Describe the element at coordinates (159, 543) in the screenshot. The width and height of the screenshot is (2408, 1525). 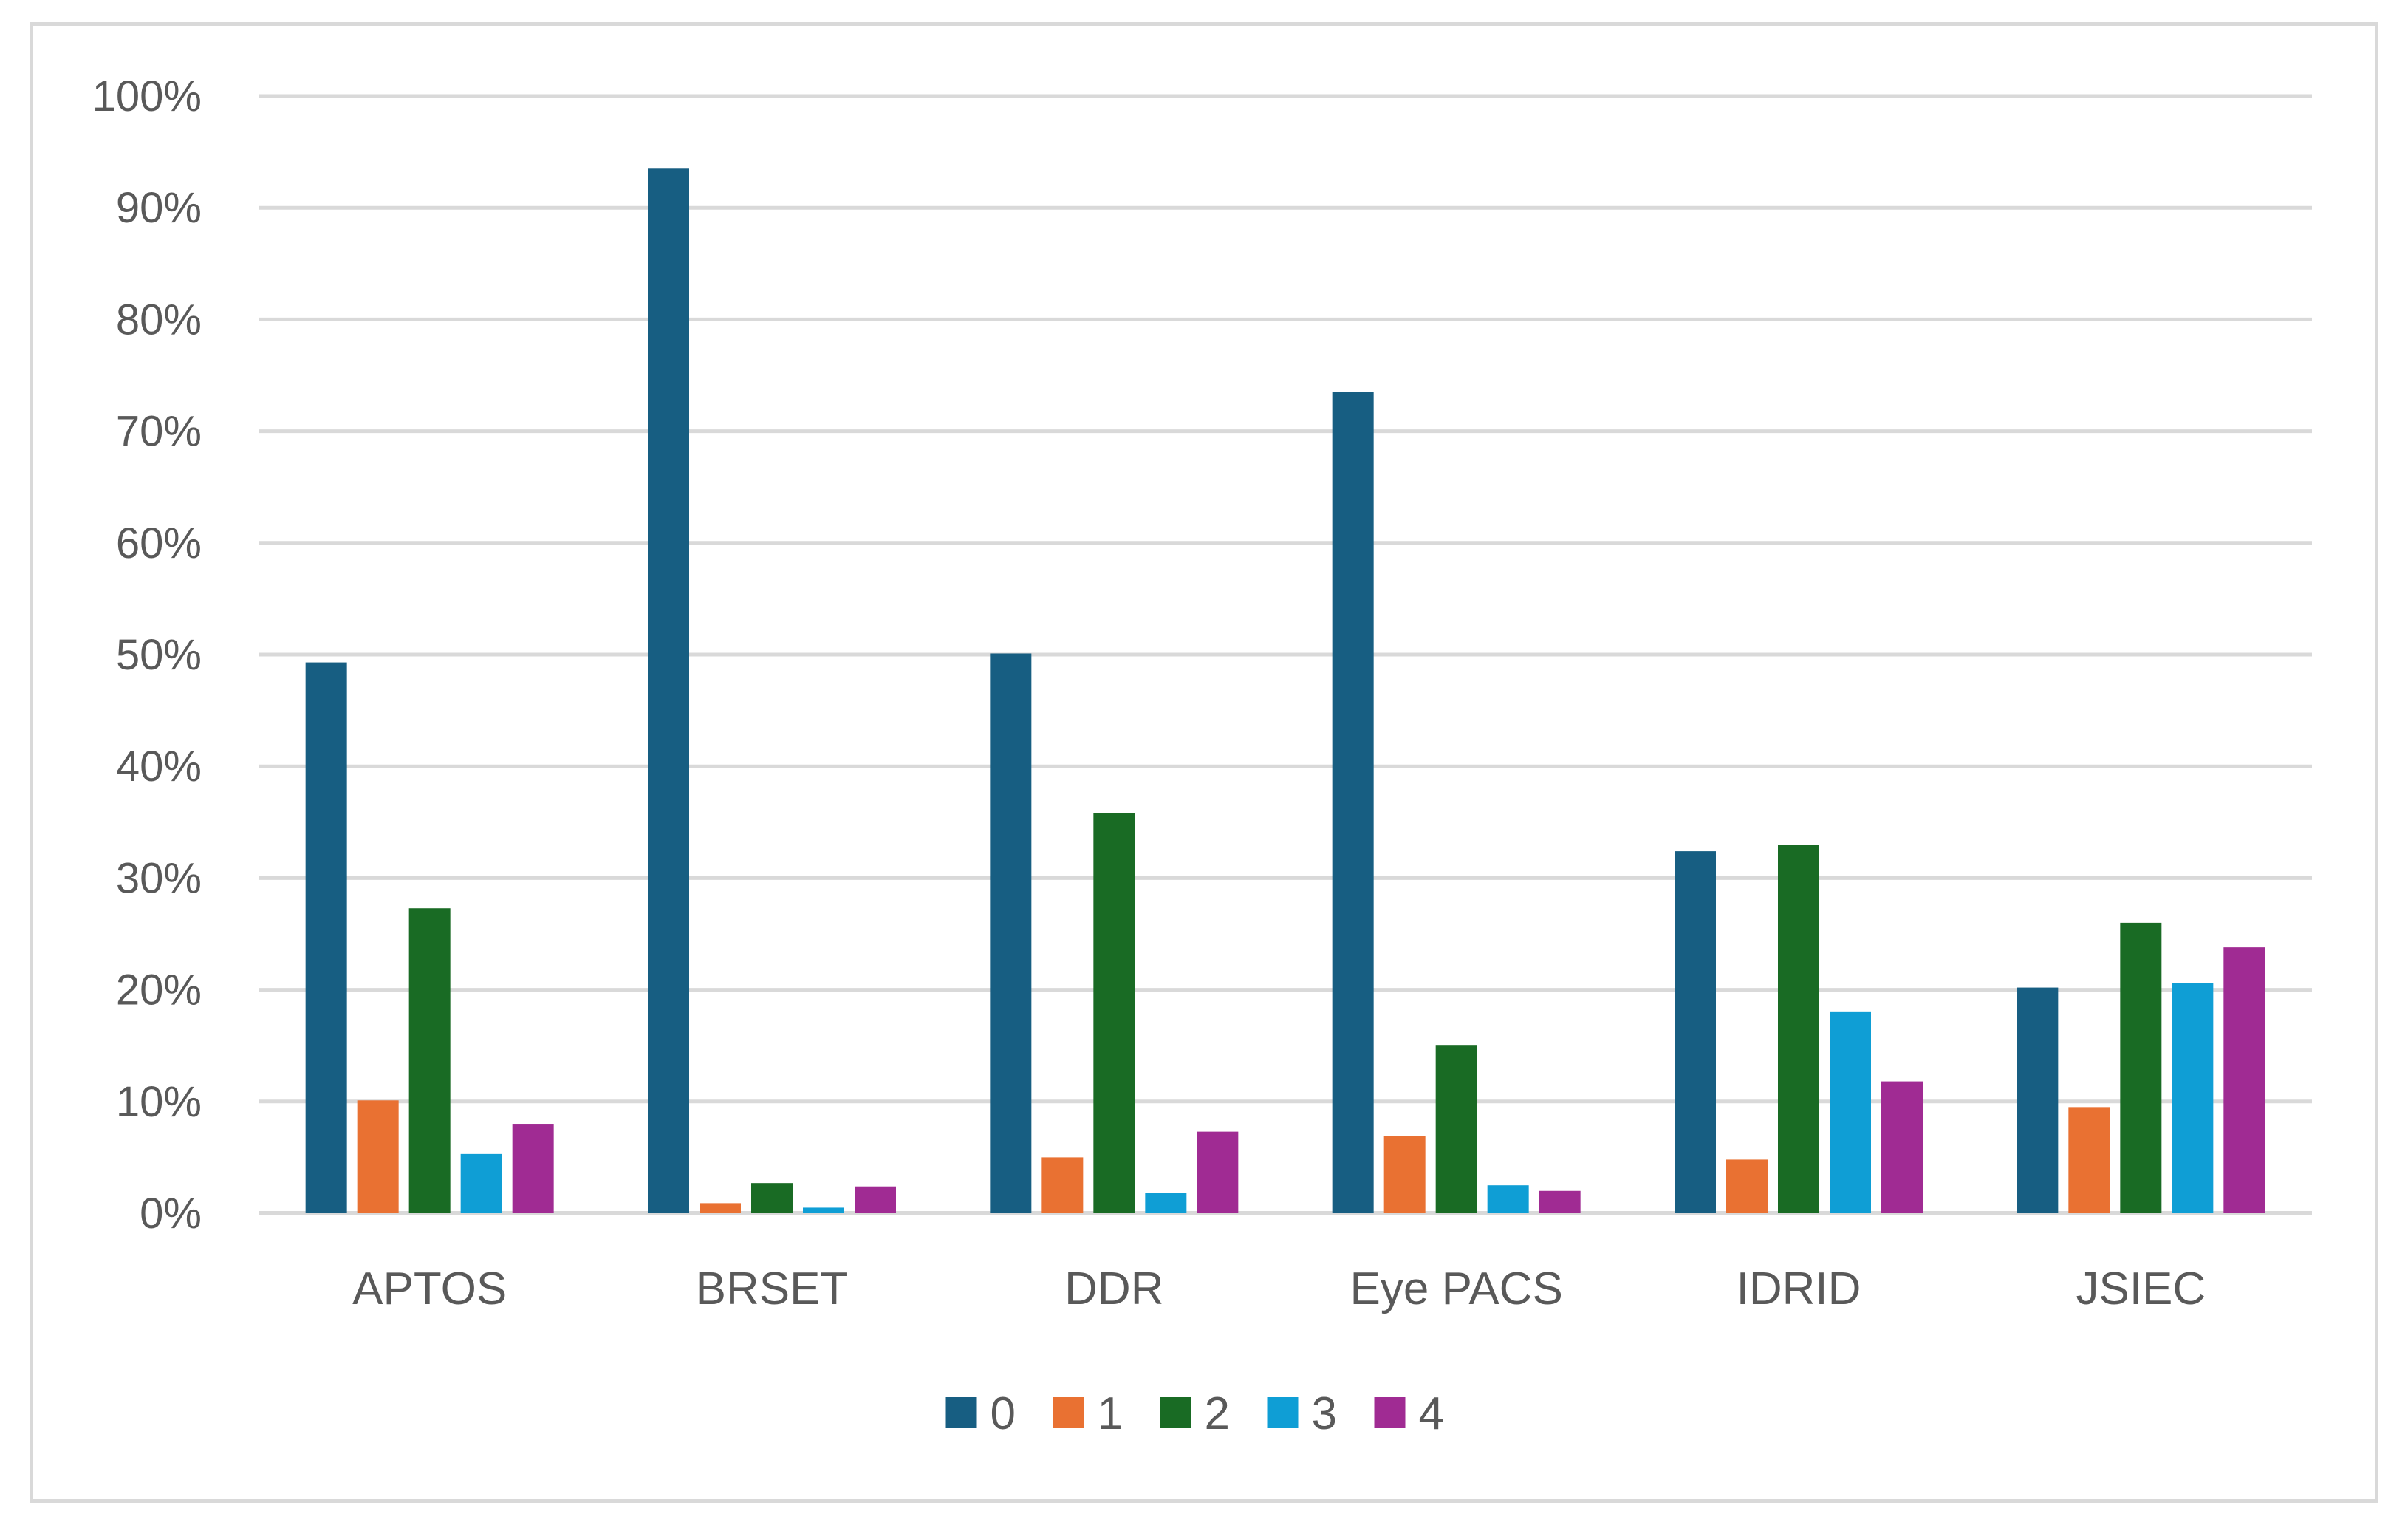
I see `y-tick-label: 60%` at that location.